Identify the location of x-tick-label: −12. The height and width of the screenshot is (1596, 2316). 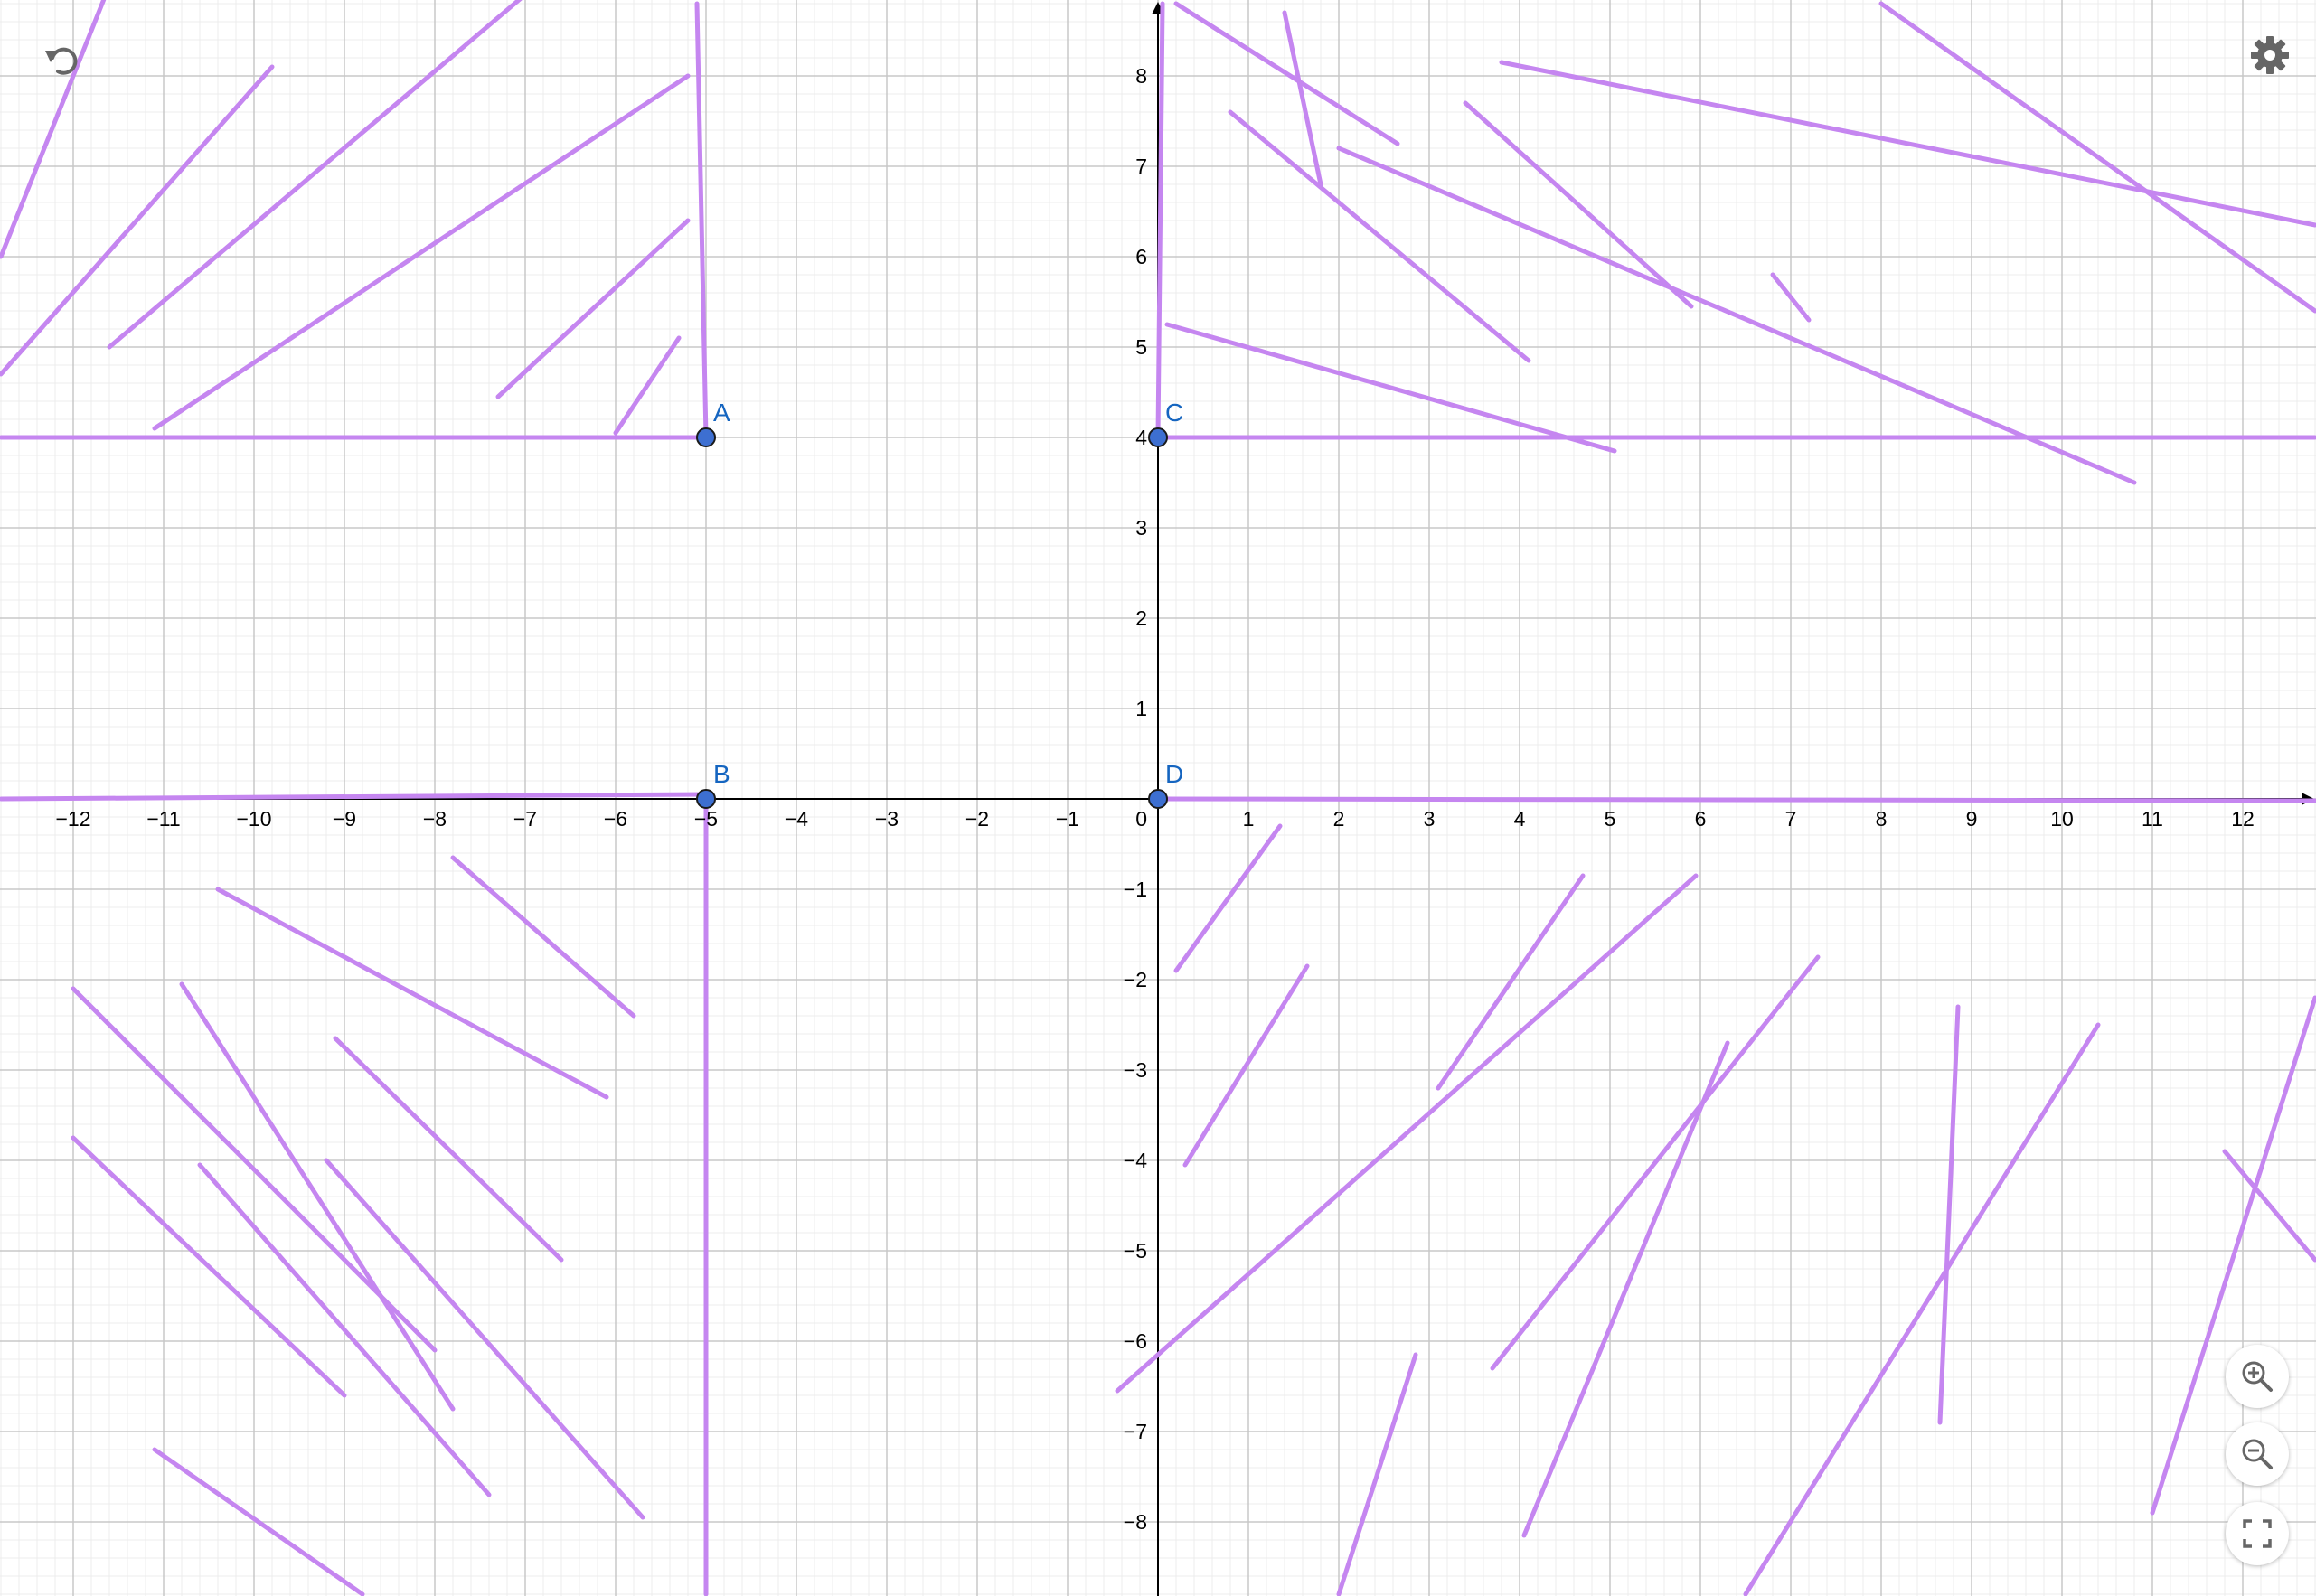
(72, 819).